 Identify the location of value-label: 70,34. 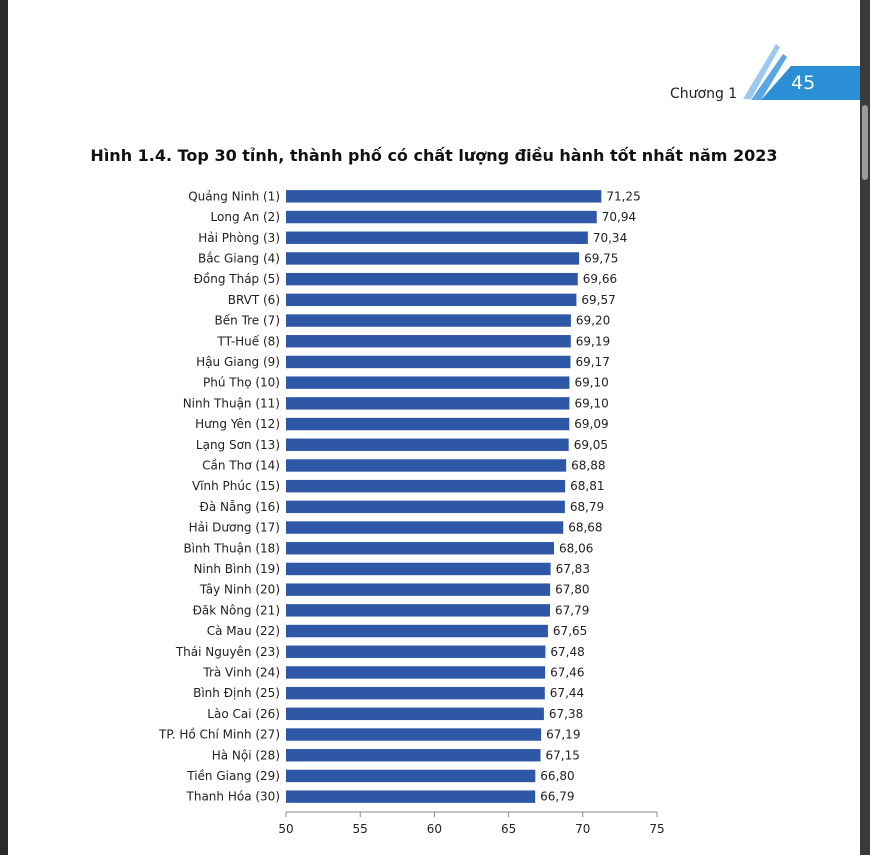
(610, 238).